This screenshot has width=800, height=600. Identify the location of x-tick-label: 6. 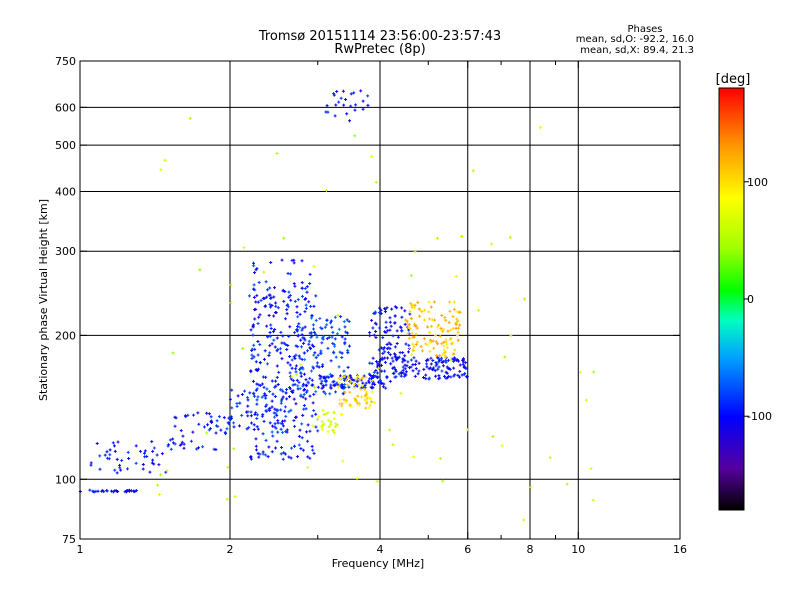
(467, 549).